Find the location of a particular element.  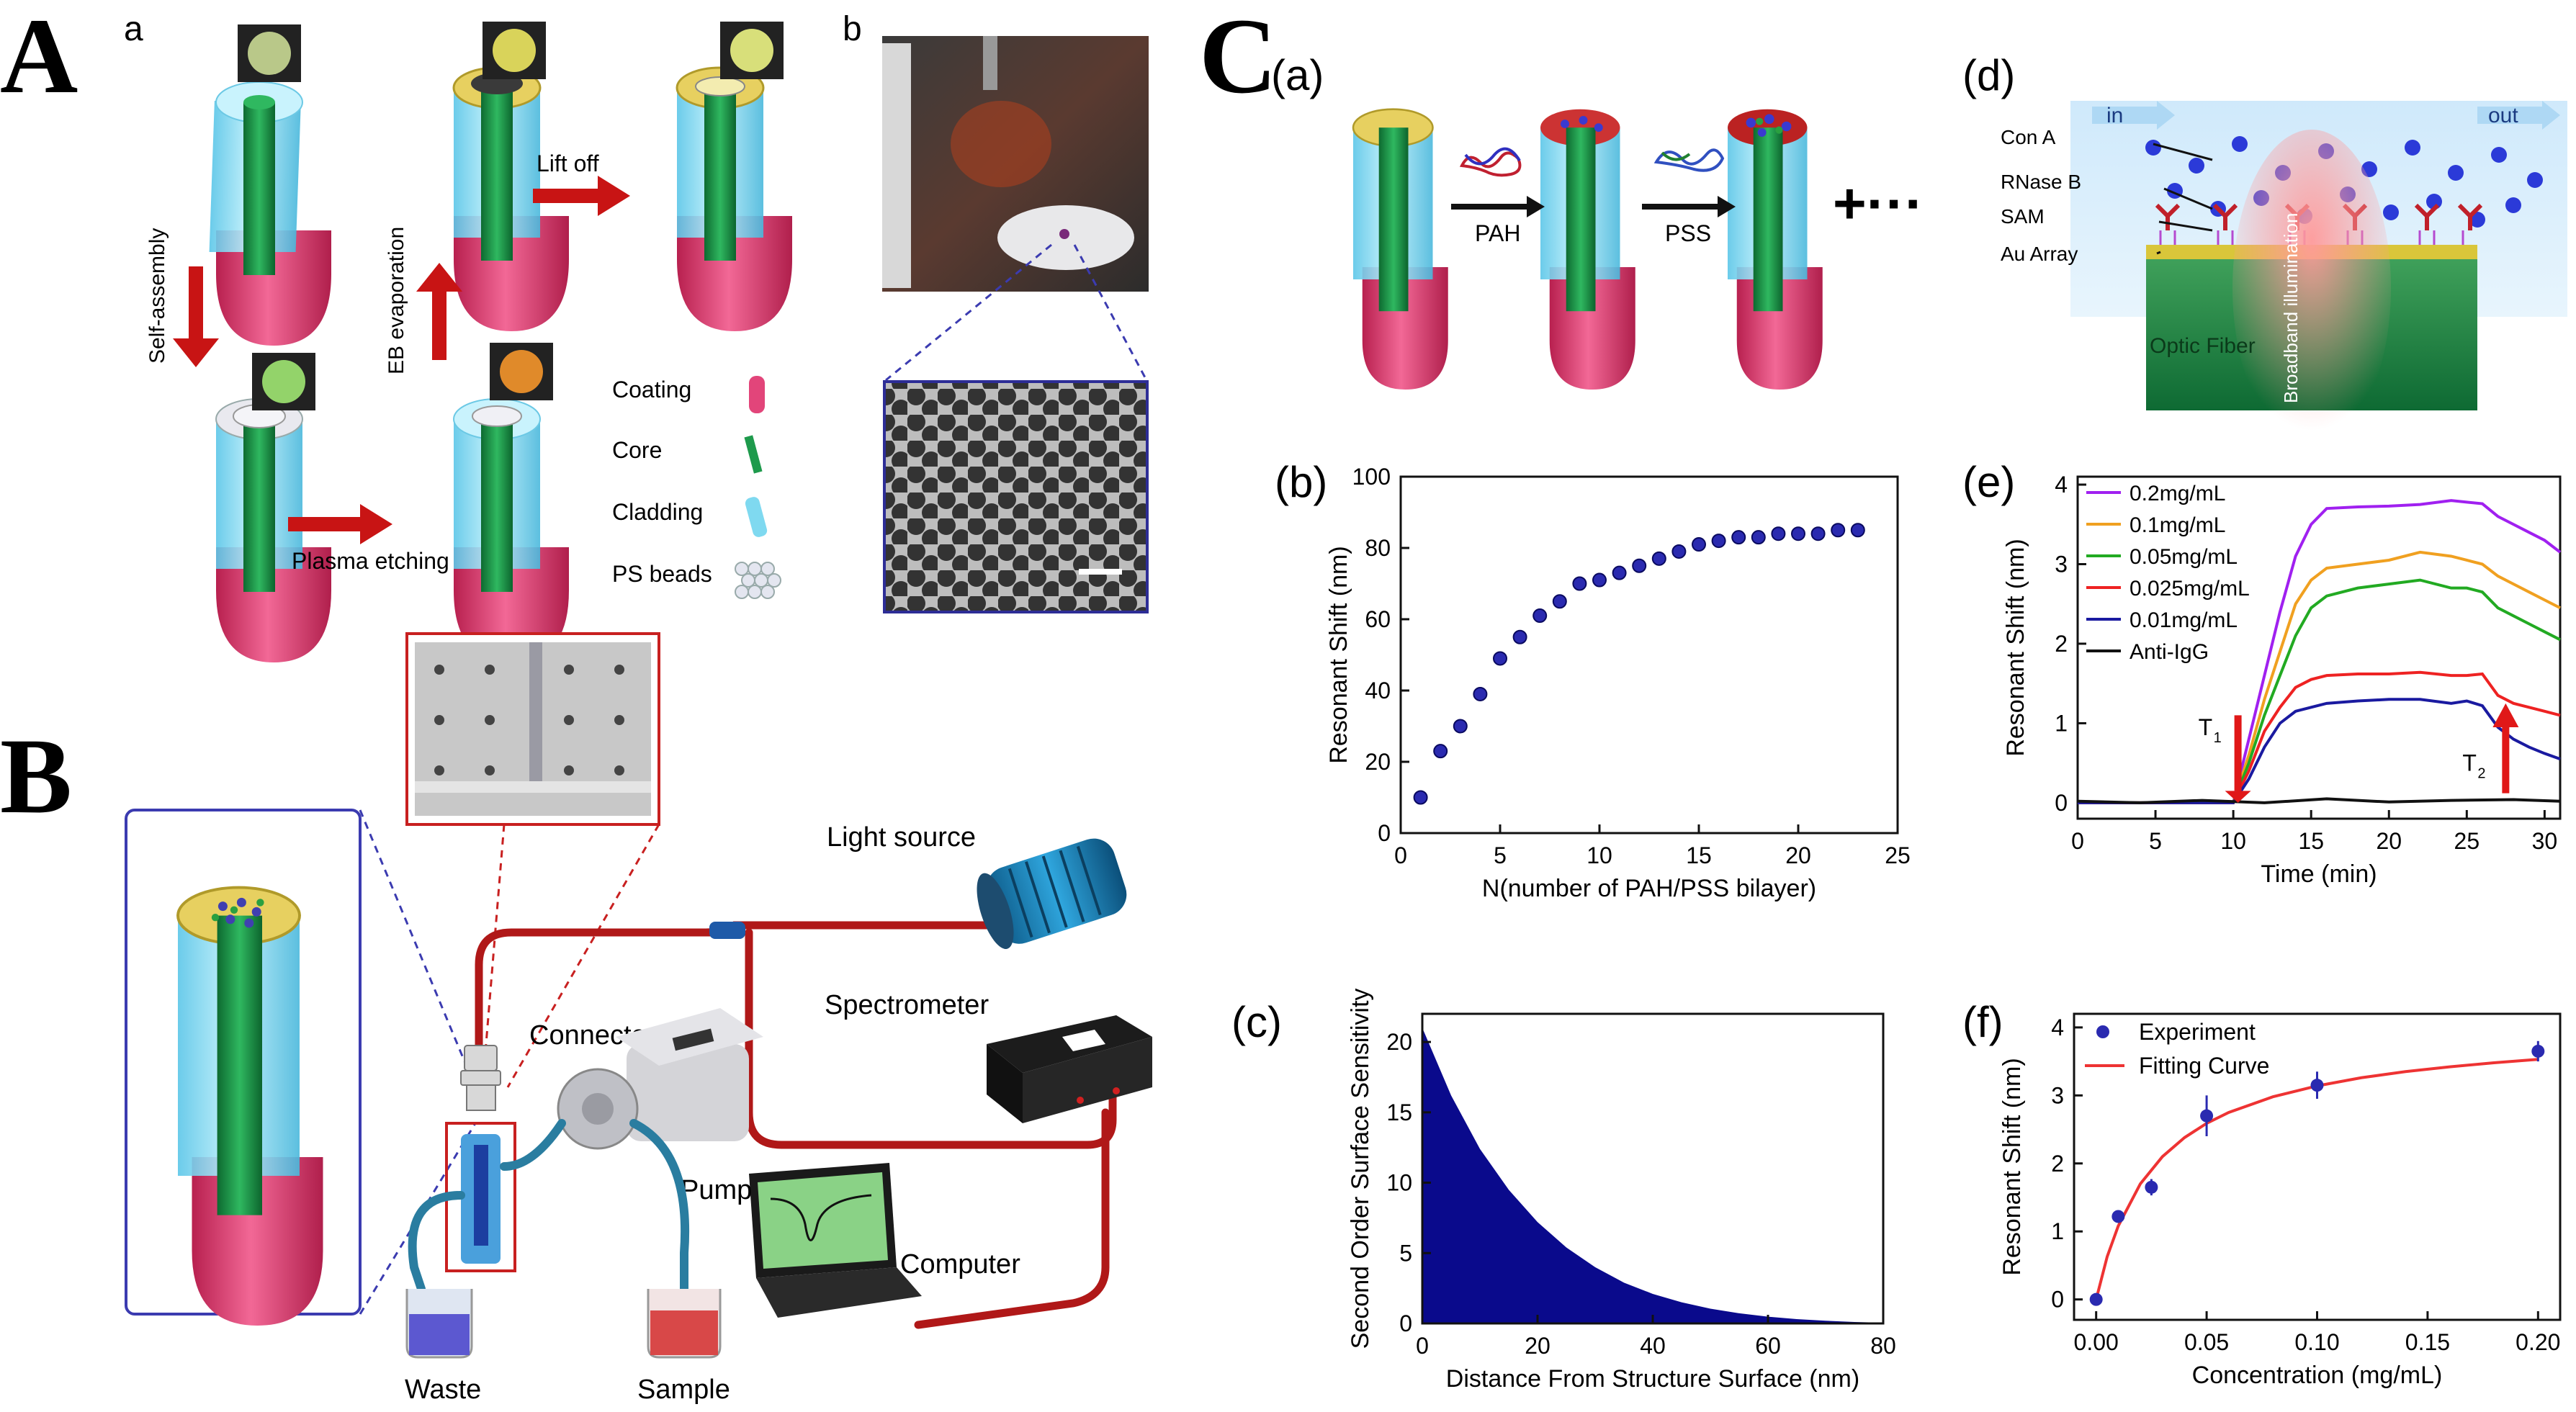

y-tick-label: 80 is located at coordinates (1378, 548).